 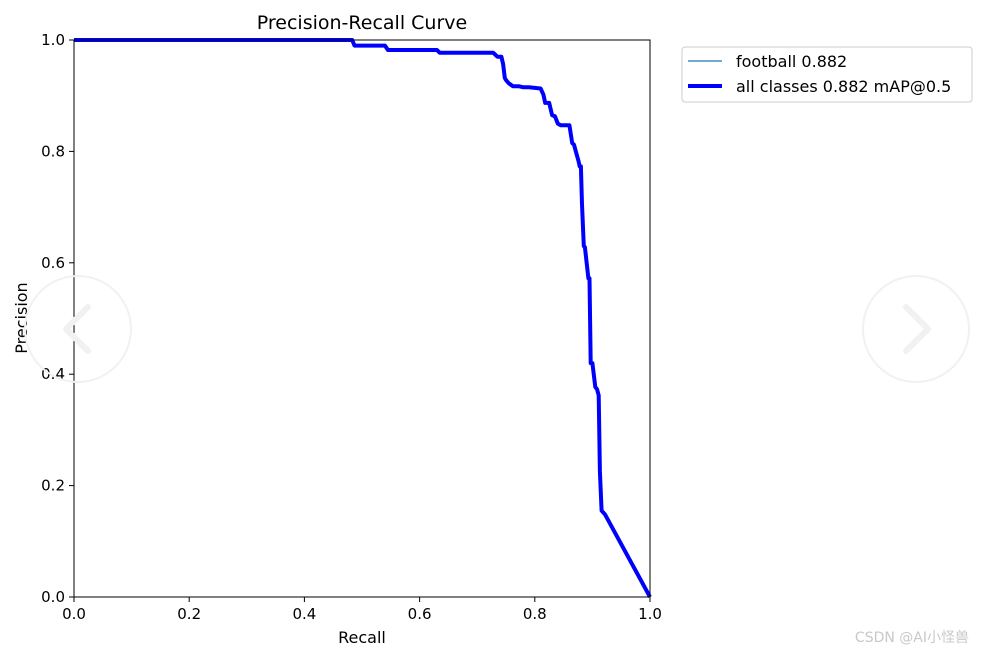 What do you see at coordinates (420, 614) in the screenshot?
I see `x-tick-label-3: 0.6` at bounding box center [420, 614].